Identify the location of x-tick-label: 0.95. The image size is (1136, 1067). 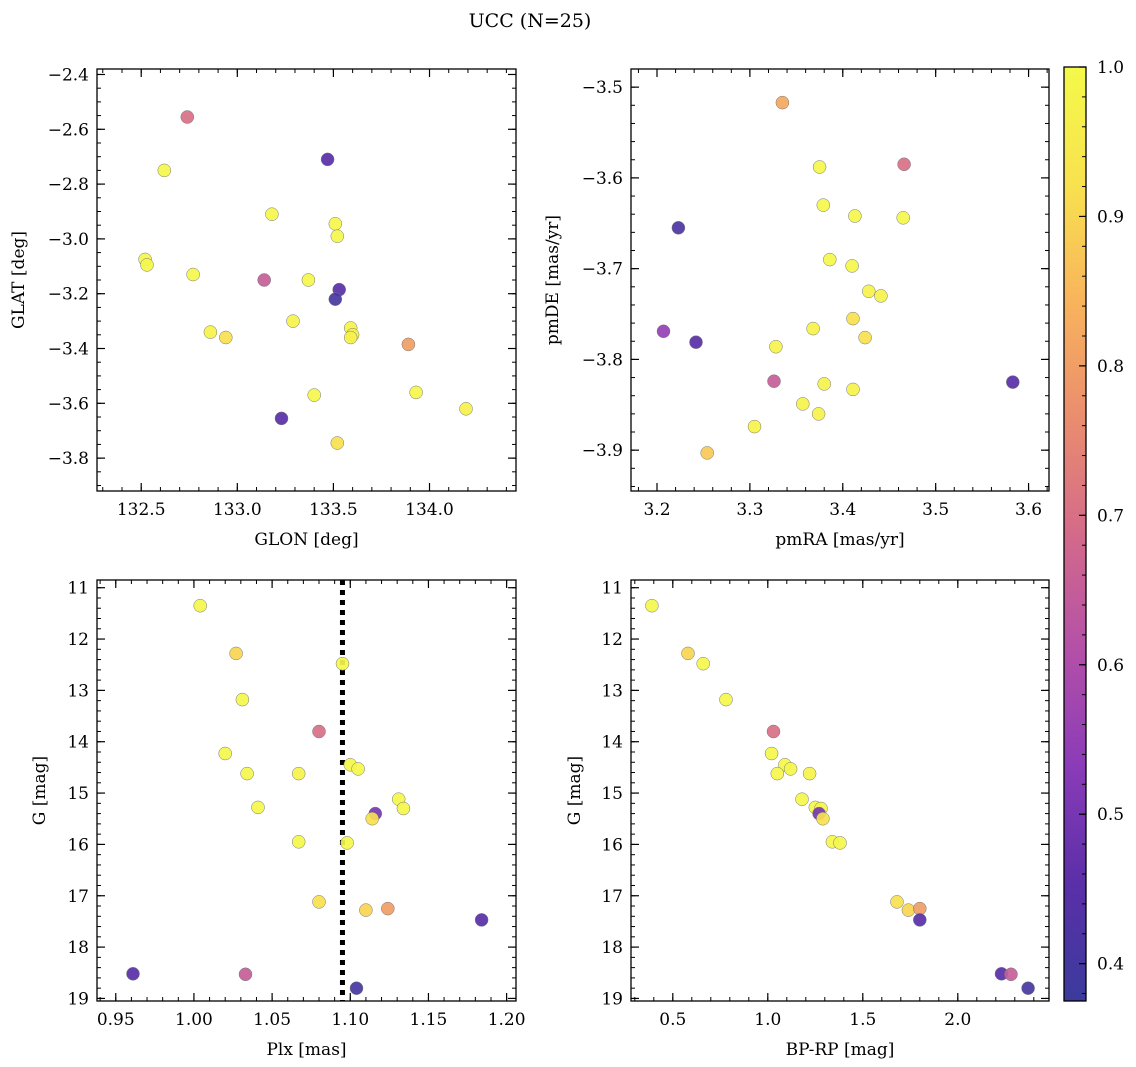
(116, 1020).